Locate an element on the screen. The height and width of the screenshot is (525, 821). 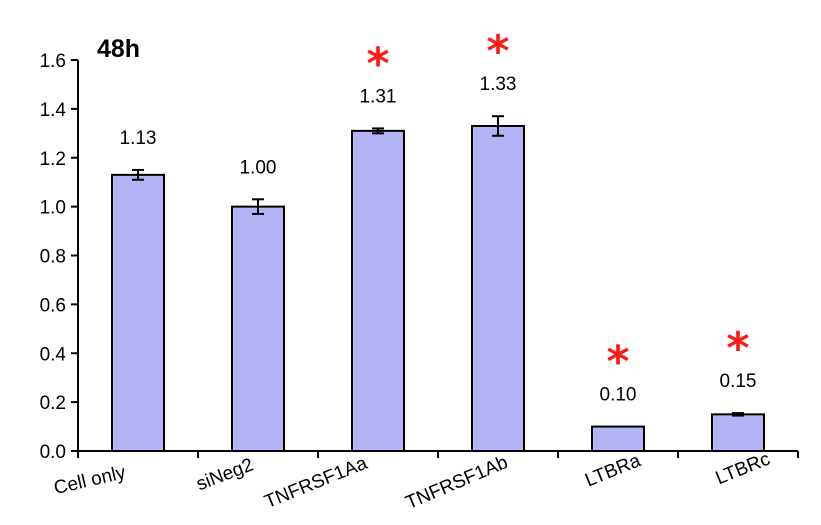
y-tick-label: 0.4 is located at coordinates (53, 354).